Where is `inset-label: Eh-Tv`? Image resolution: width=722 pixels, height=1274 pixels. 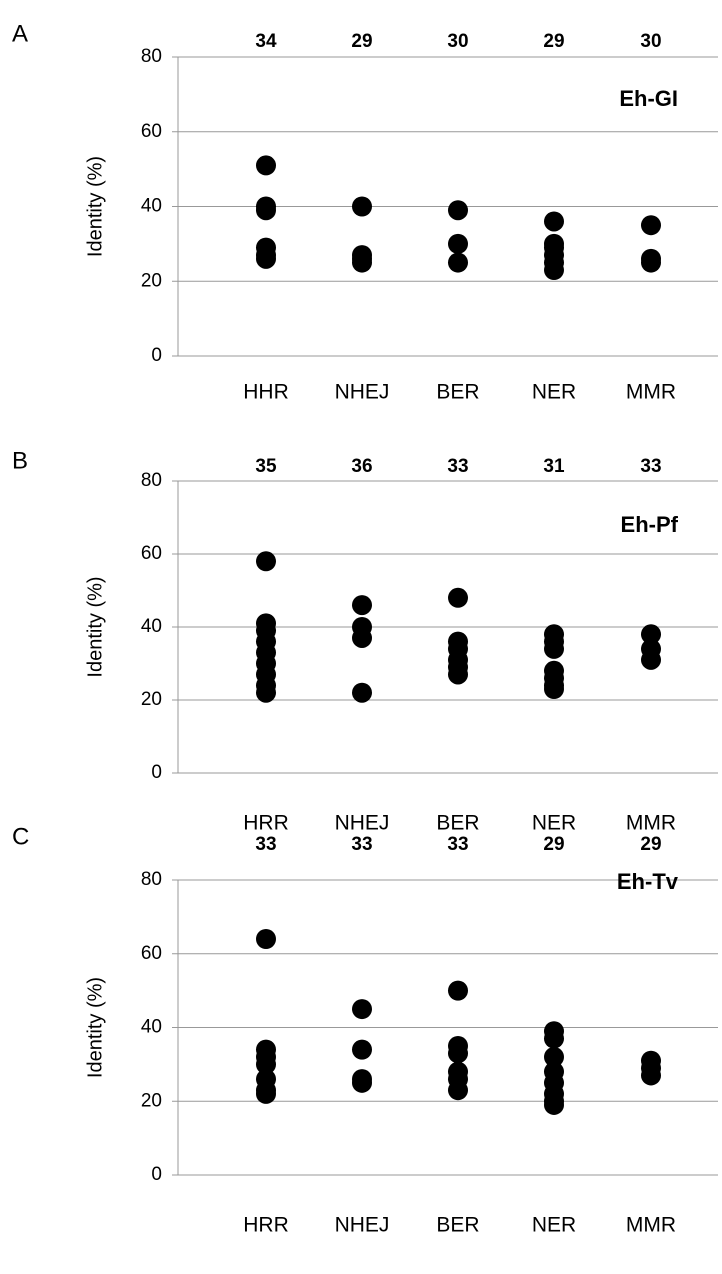 inset-label: Eh-Tv is located at coordinates (648, 881).